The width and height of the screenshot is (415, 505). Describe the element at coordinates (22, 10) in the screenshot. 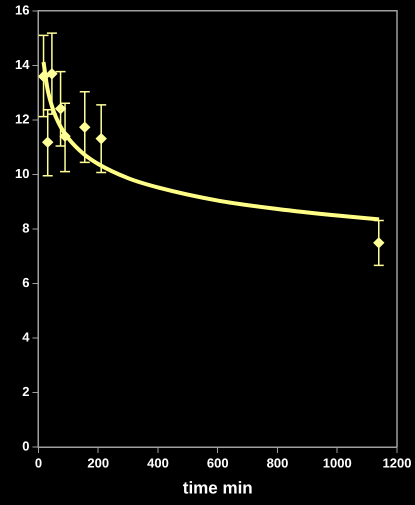

I see `y-tick-label: 16` at that location.